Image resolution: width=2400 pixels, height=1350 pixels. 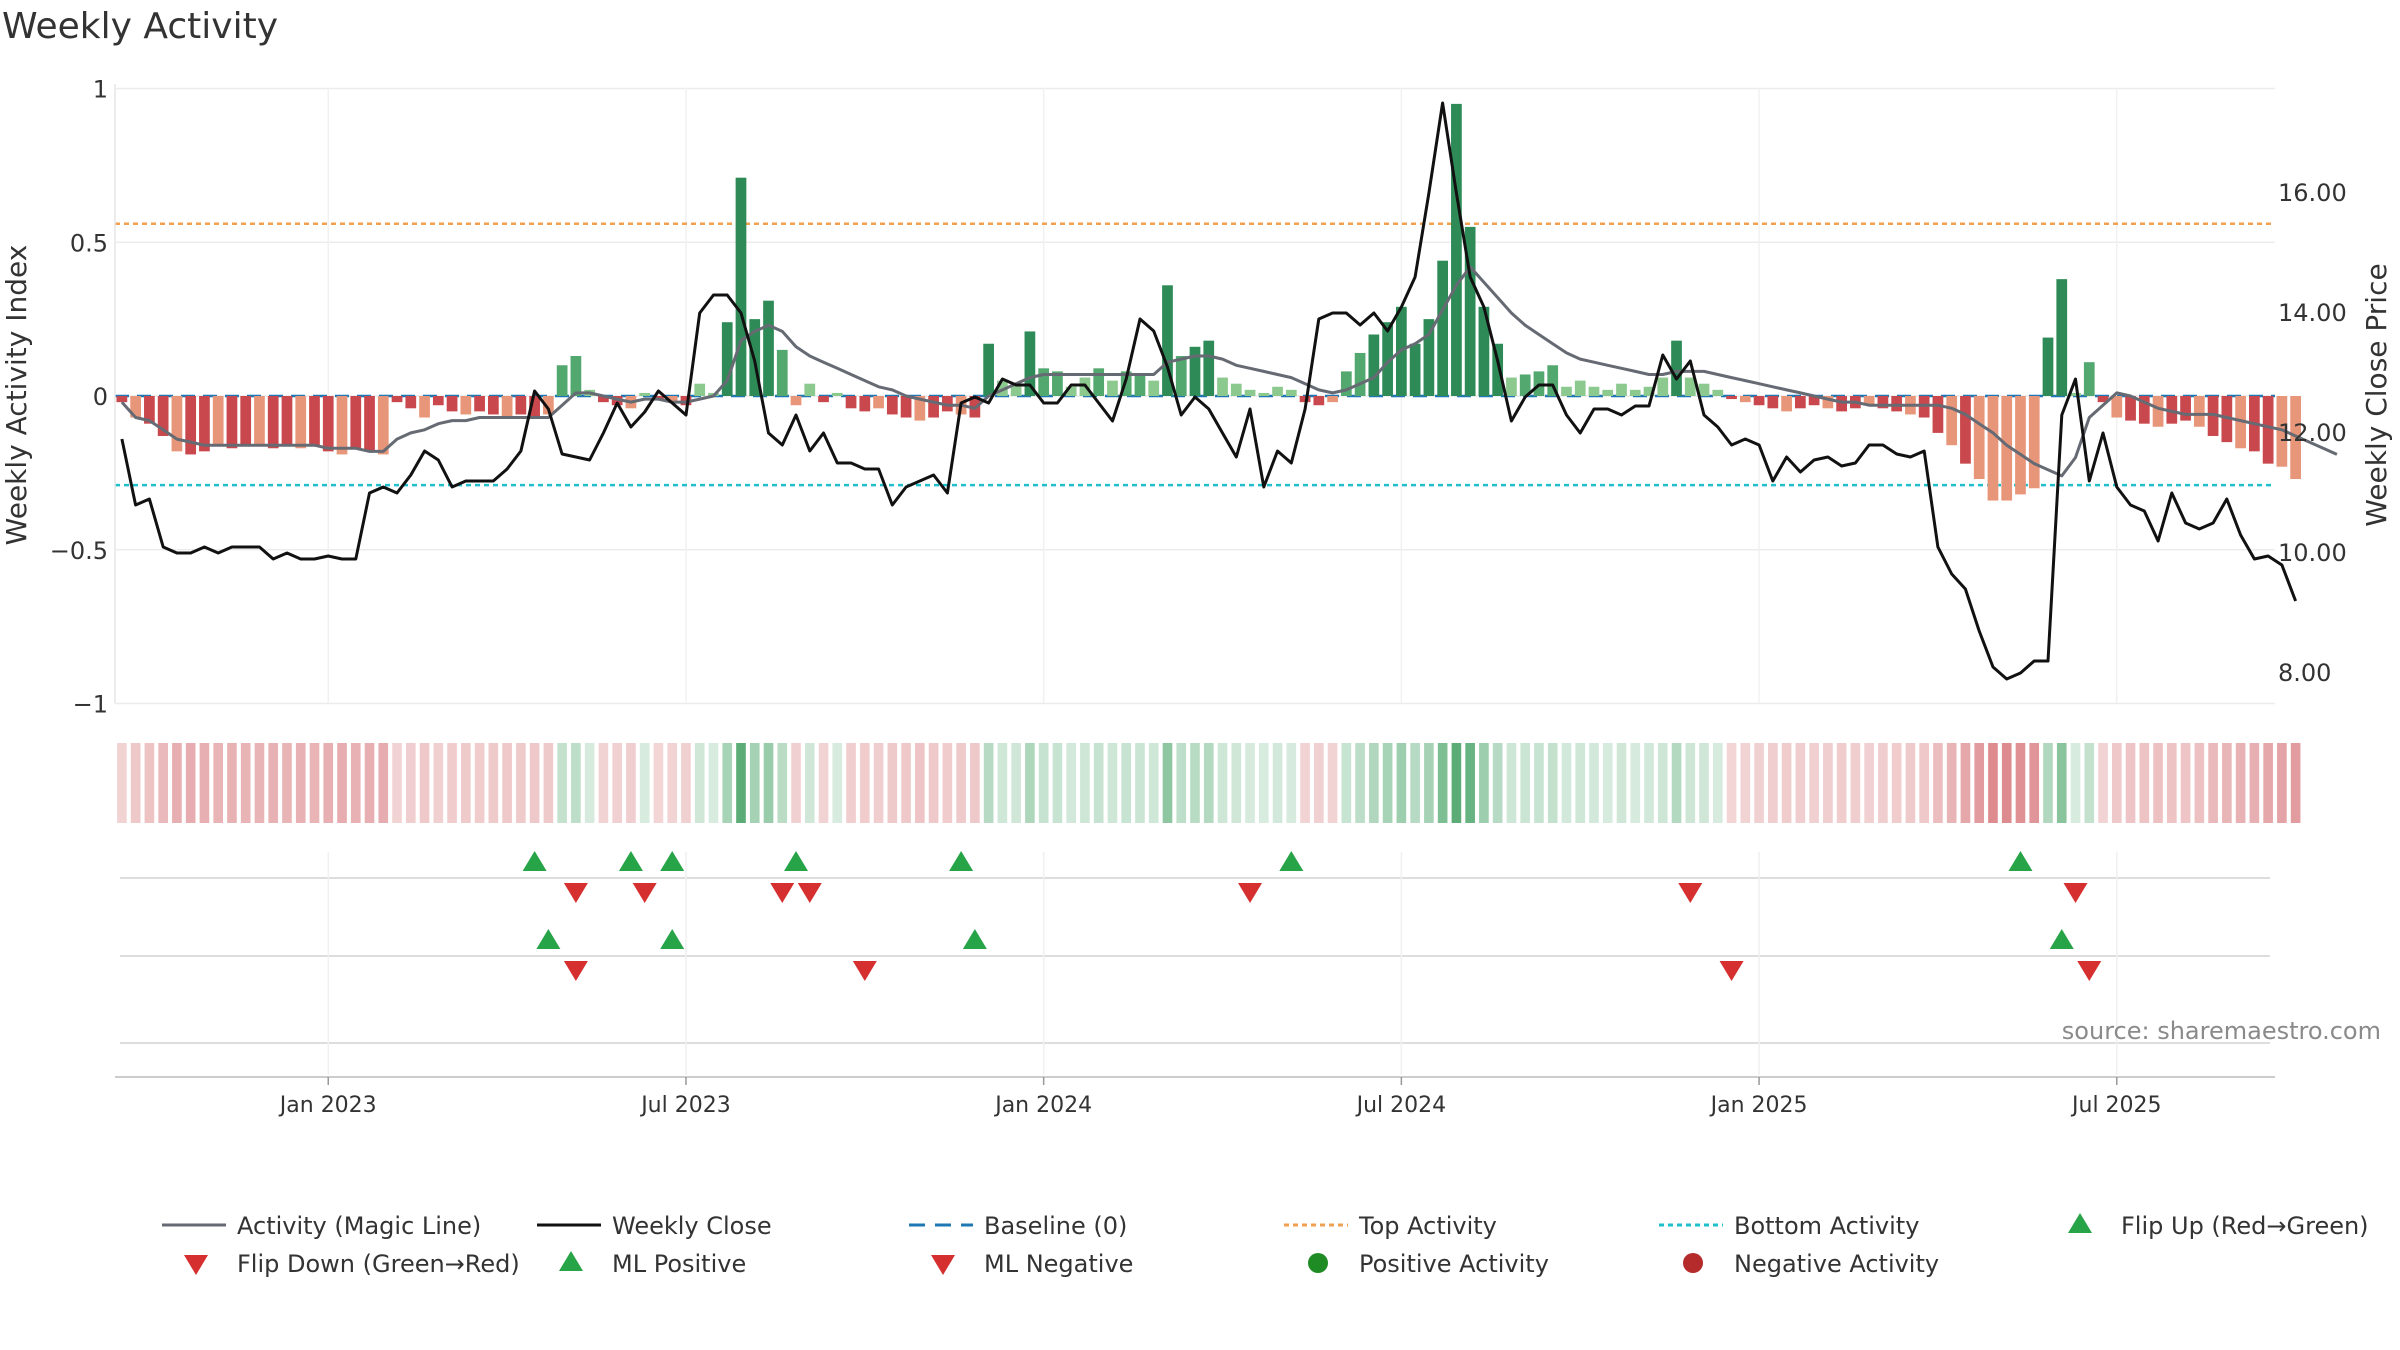 I want to click on legend-swatch-triangle-down, so click(x=196, y=1265).